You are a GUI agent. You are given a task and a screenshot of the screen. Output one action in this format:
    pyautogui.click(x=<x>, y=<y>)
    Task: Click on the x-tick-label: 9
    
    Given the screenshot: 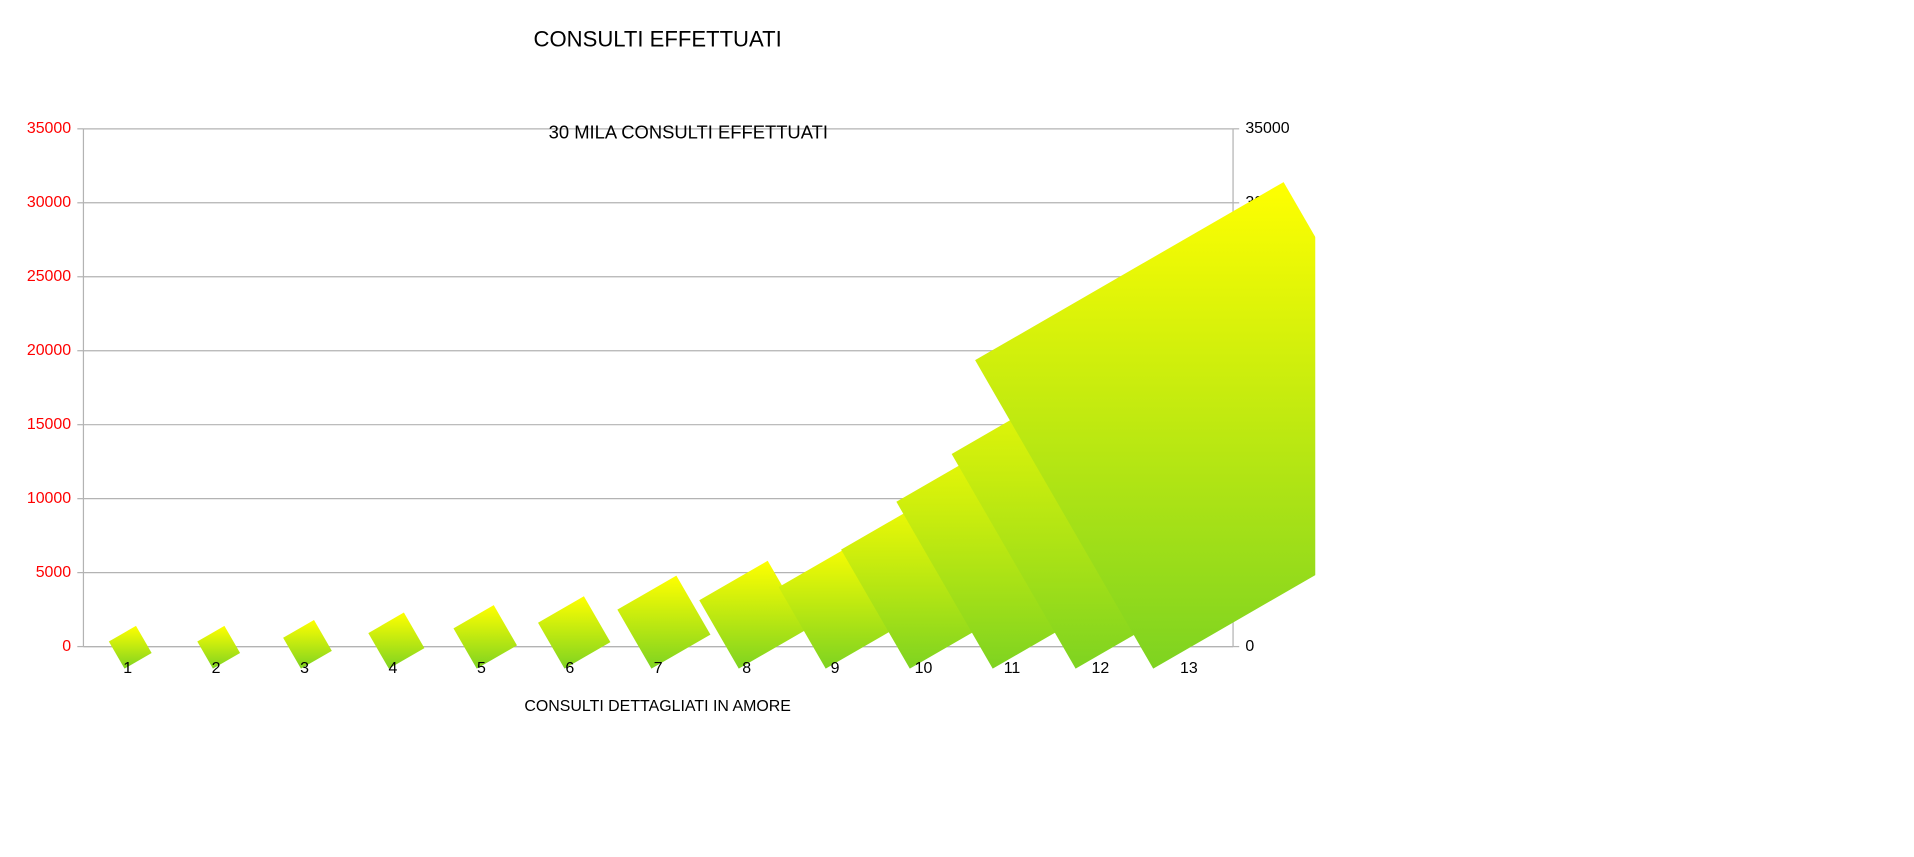 What is the action you would take?
    pyautogui.click(x=835, y=668)
    